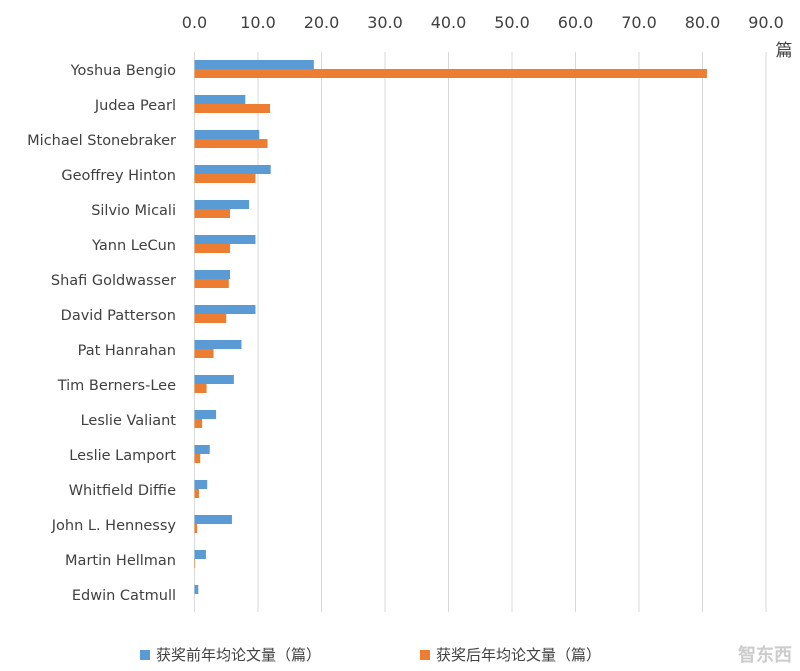  Describe the element at coordinates (118, 316) in the screenshot. I see `category-label: David Patterson` at that location.